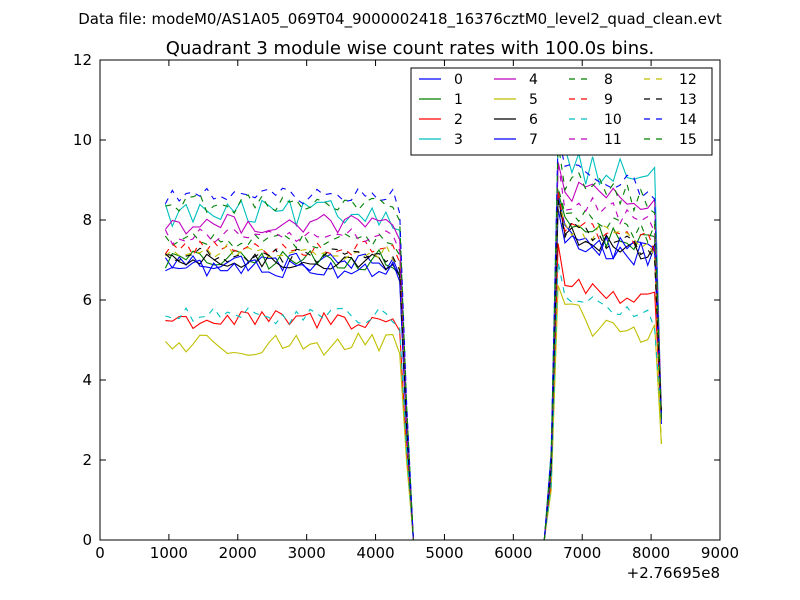 The width and height of the screenshot is (800, 600). Describe the element at coordinates (238, 553) in the screenshot. I see `x-tick-label: 2000` at that location.